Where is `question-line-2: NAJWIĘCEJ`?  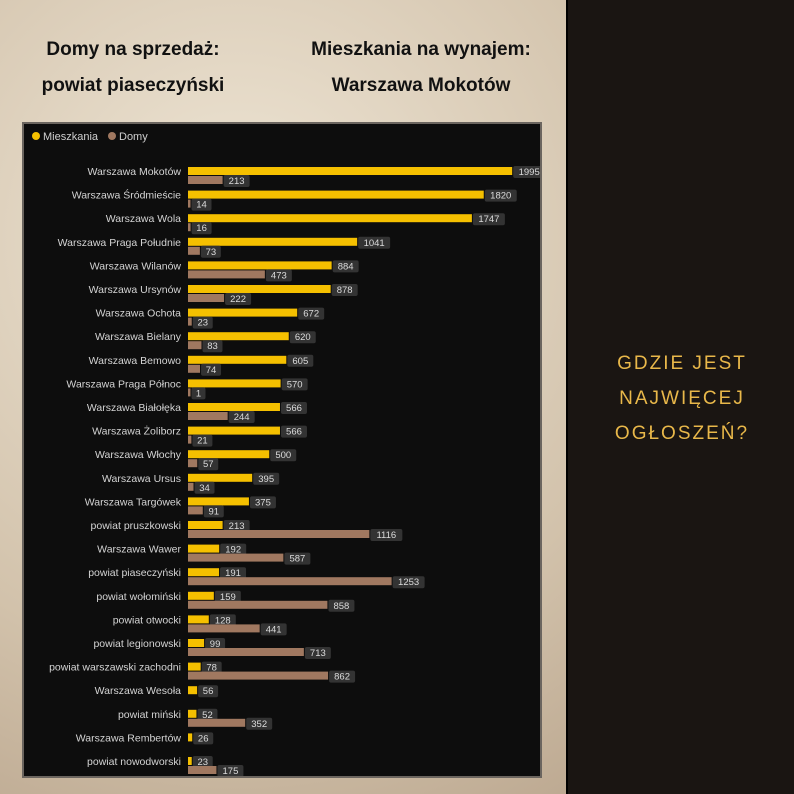
question-line-2: NAJWIĘCEJ is located at coordinates (682, 398).